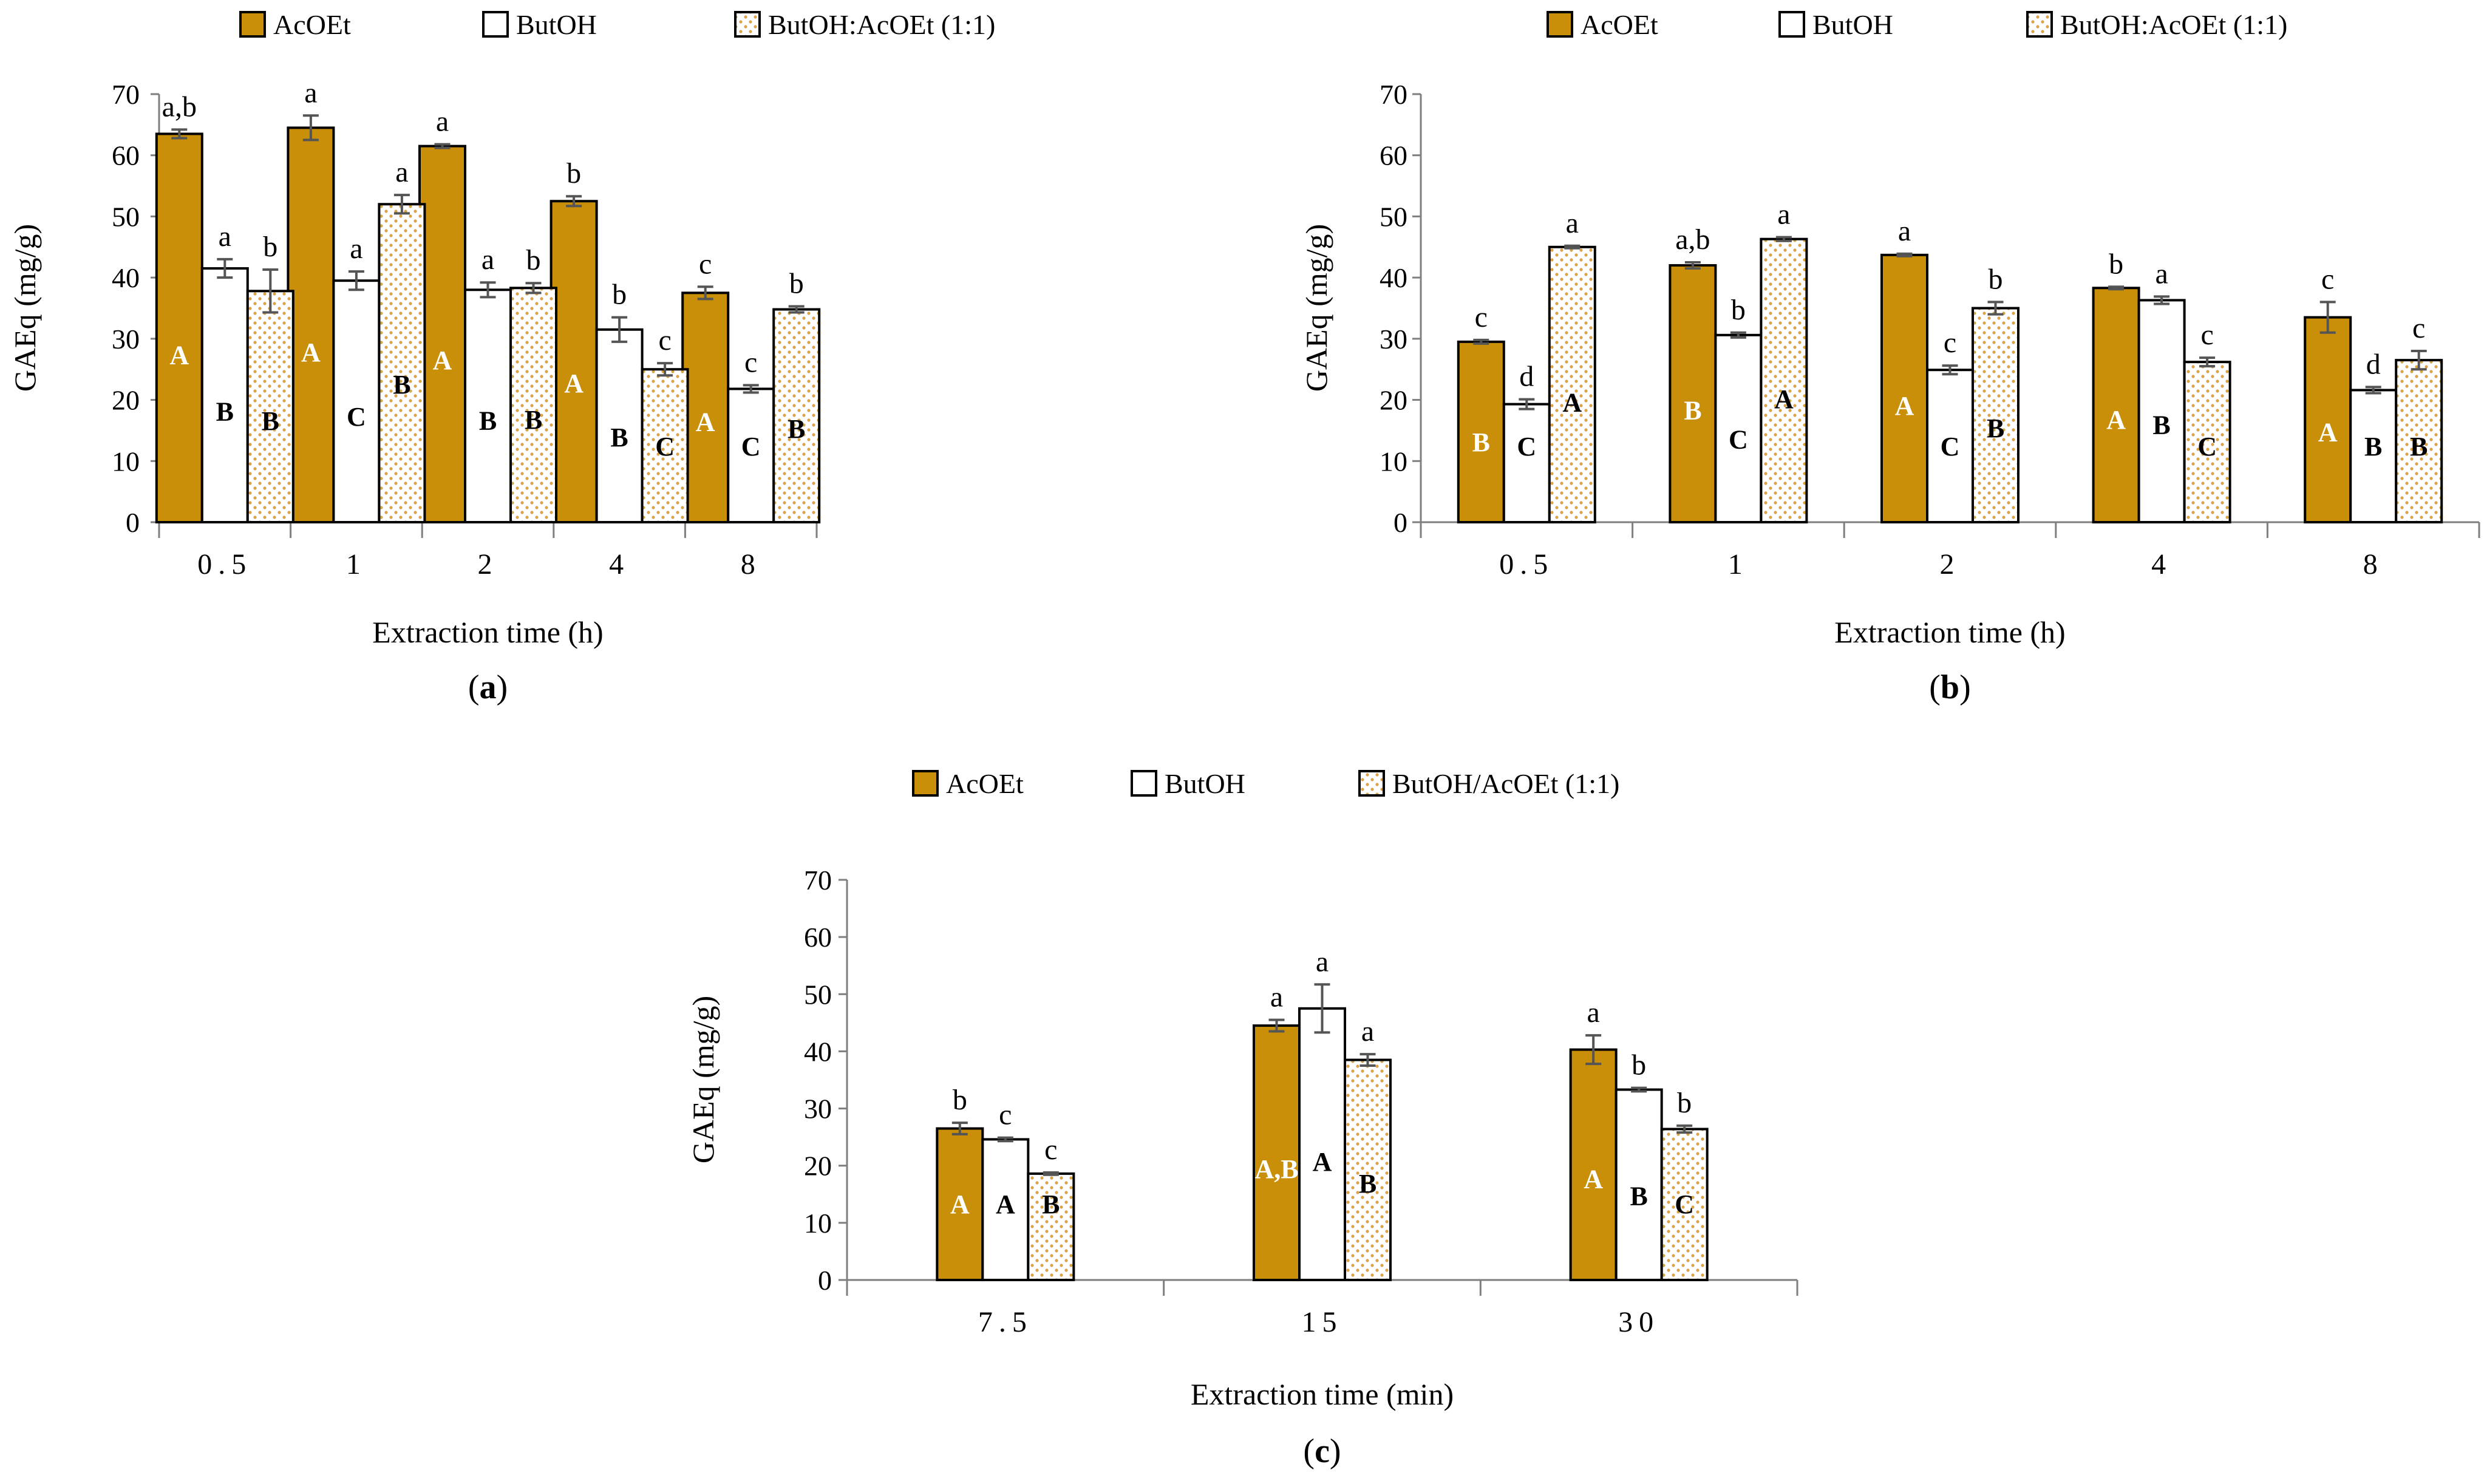  What do you see at coordinates (1322, 1451) in the screenshot?
I see `panel-label: (c)` at bounding box center [1322, 1451].